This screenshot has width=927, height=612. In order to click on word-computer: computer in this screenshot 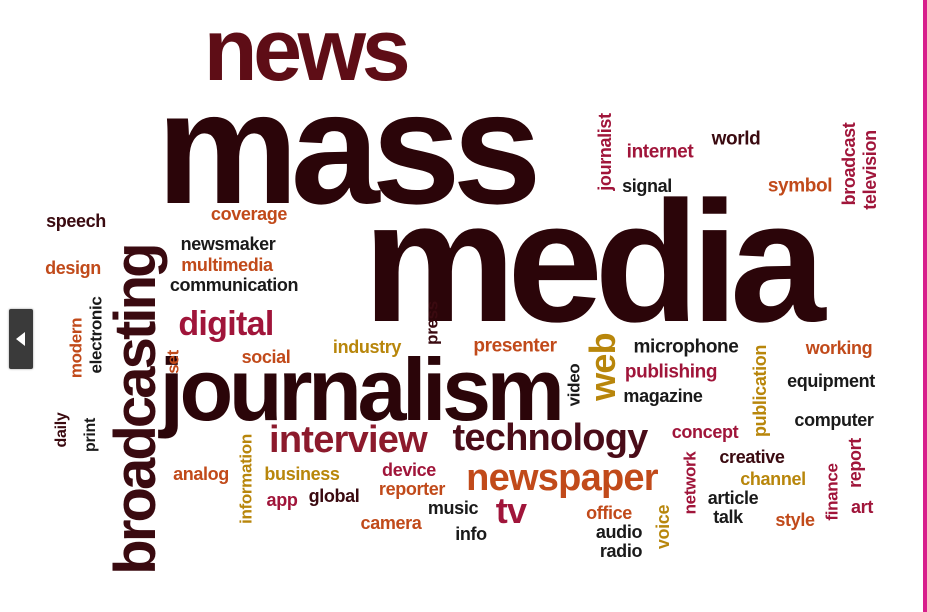, I will do `click(834, 420)`.